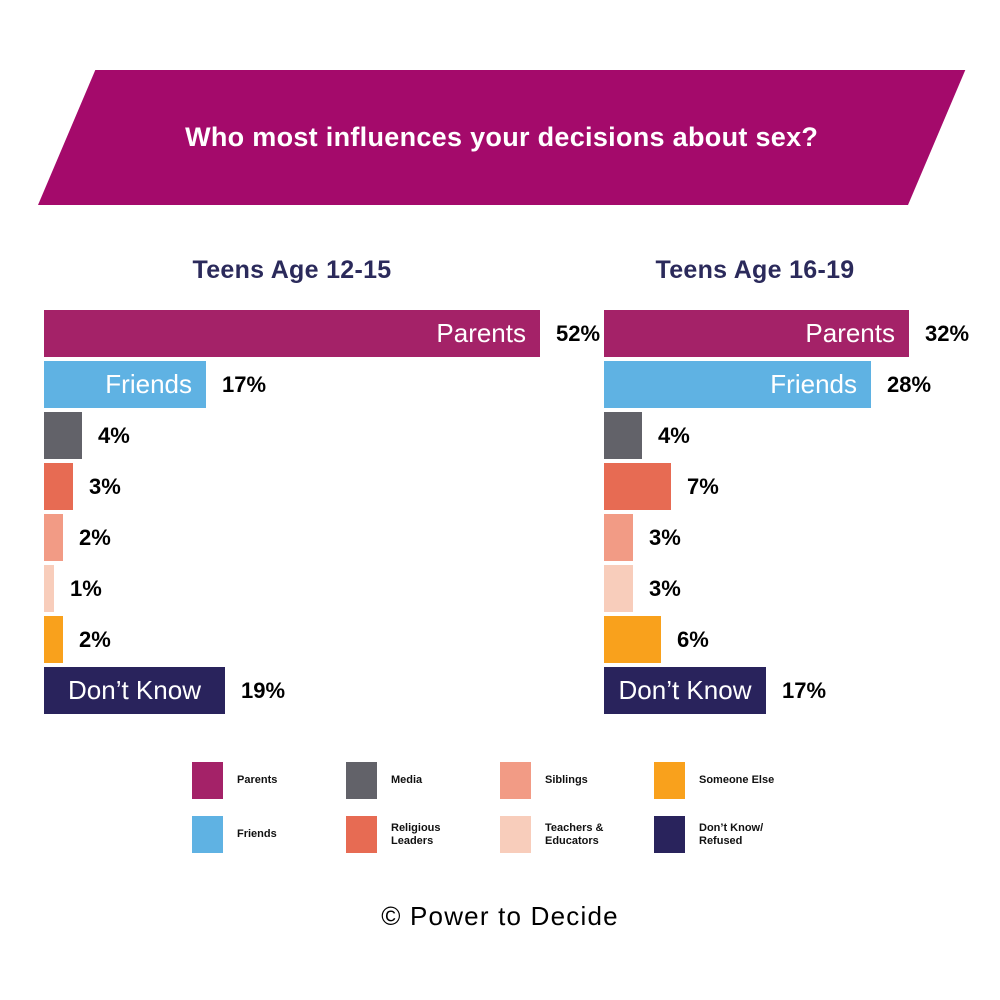 Image resolution: width=1000 pixels, height=1000 pixels. Describe the element at coordinates (361, 834) in the screenshot. I see `legend-swatch-religious-leaders` at that location.